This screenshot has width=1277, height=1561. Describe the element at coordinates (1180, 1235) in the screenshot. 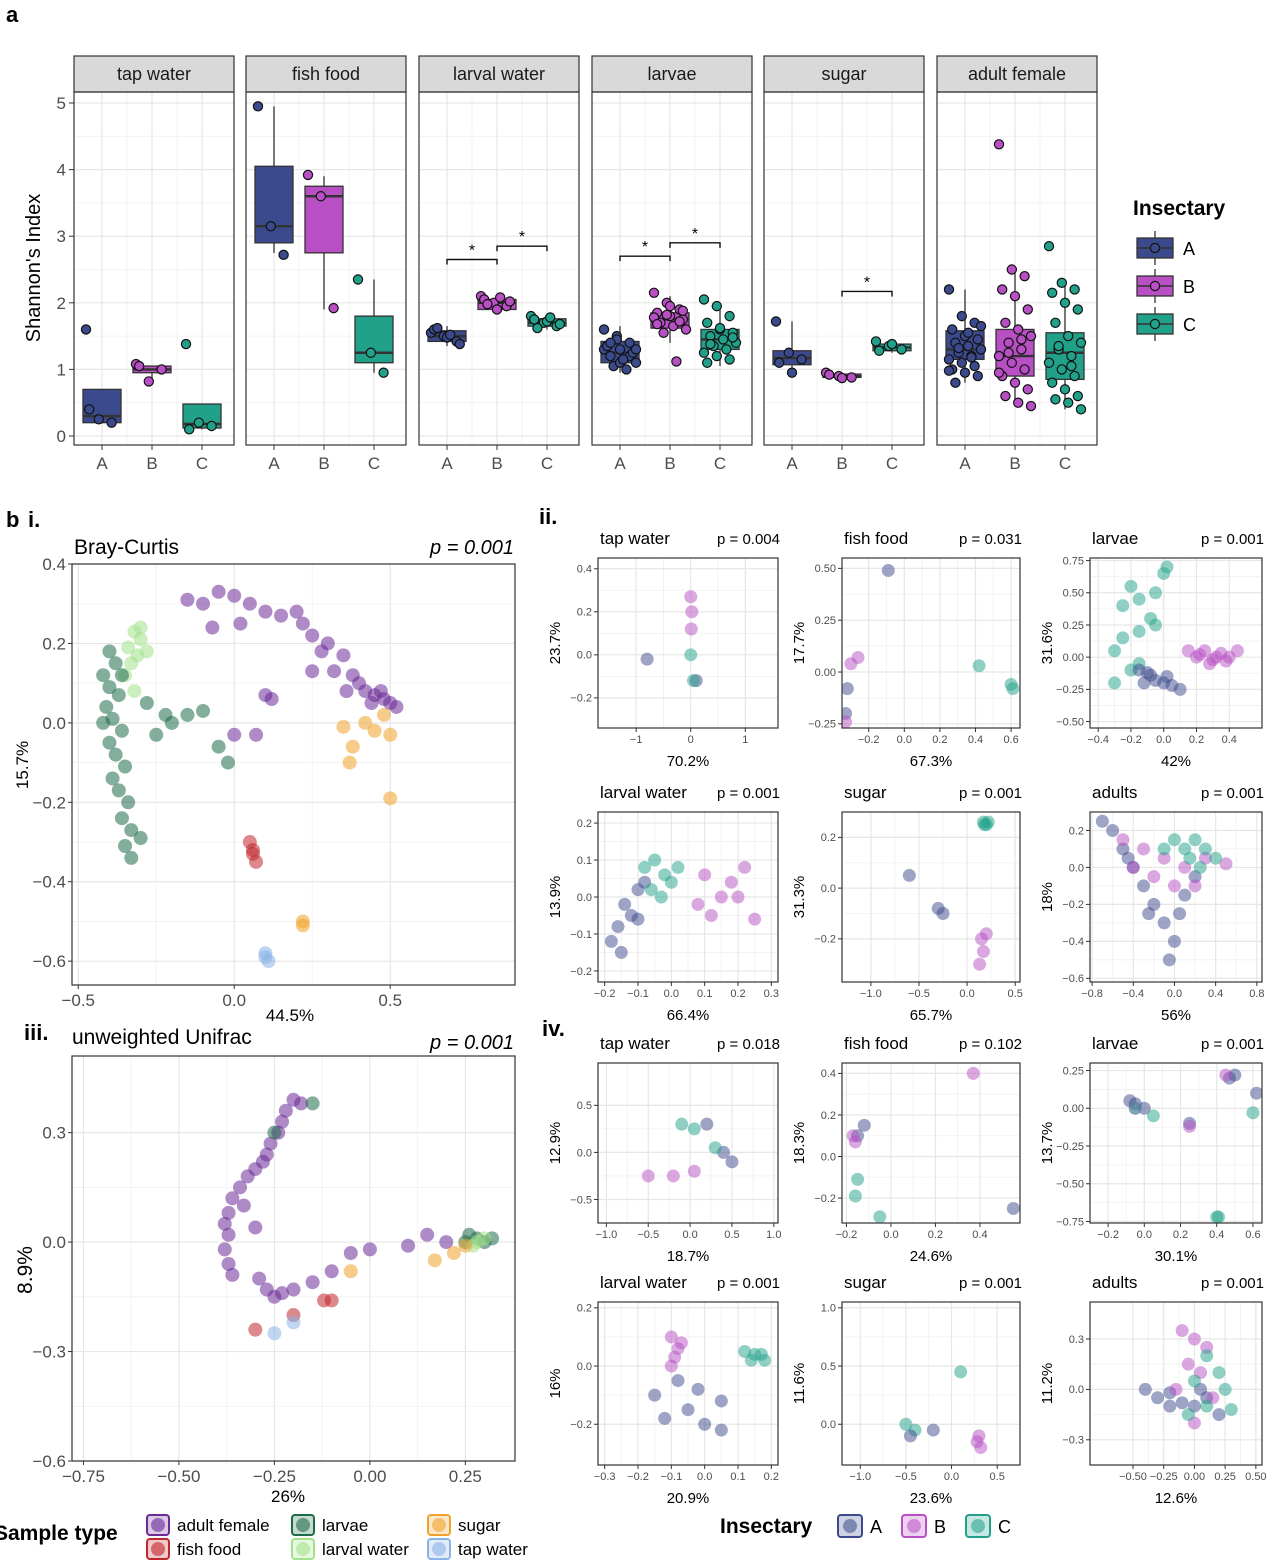

I see `biv-larvae-x-tick-label: 0.2` at that location.